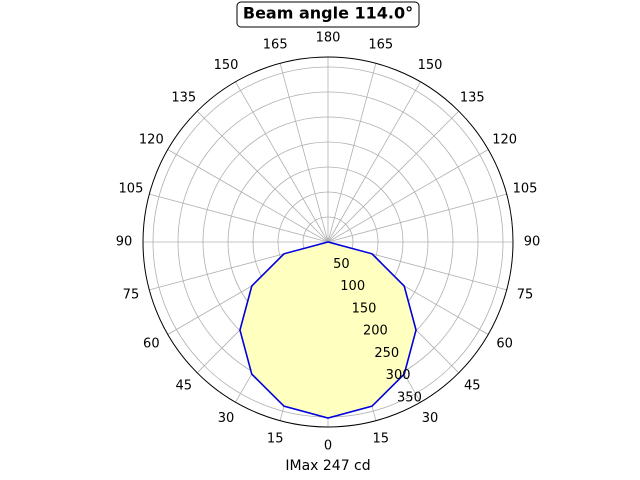 Image resolution: width=640 pixels, height=480 pixels. Describe the element at coordinates (398, 375) in the screenshot. I see `r-tick-label: 300` at that location.